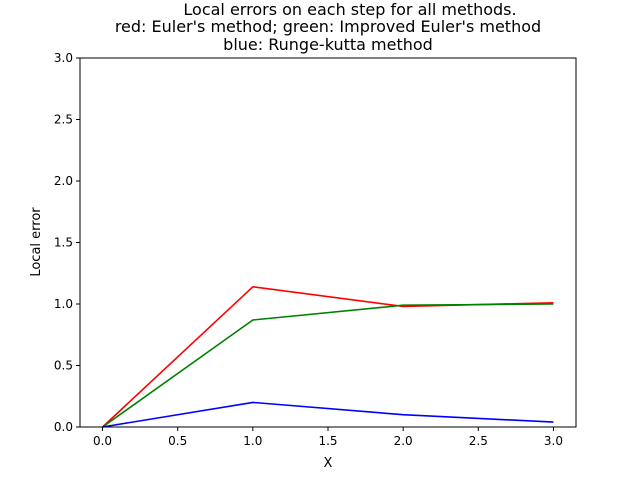 This screenshot has height=480, width=640. I want to click on y-tick-label: 3.0, so click(63, 58).